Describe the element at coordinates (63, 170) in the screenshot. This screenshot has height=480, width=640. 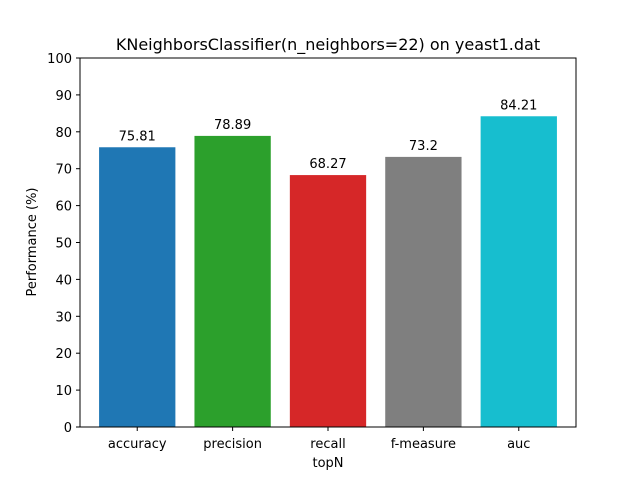
I see `y-tick-label-7: 70` at that location.